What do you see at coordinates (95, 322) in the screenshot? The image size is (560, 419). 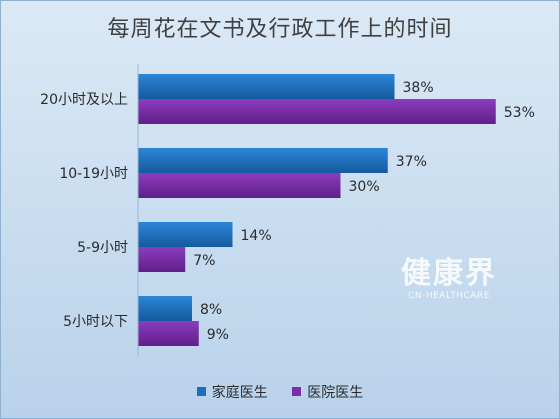 I see `category-label: 5小时以下` at bounding box center [95, 322].